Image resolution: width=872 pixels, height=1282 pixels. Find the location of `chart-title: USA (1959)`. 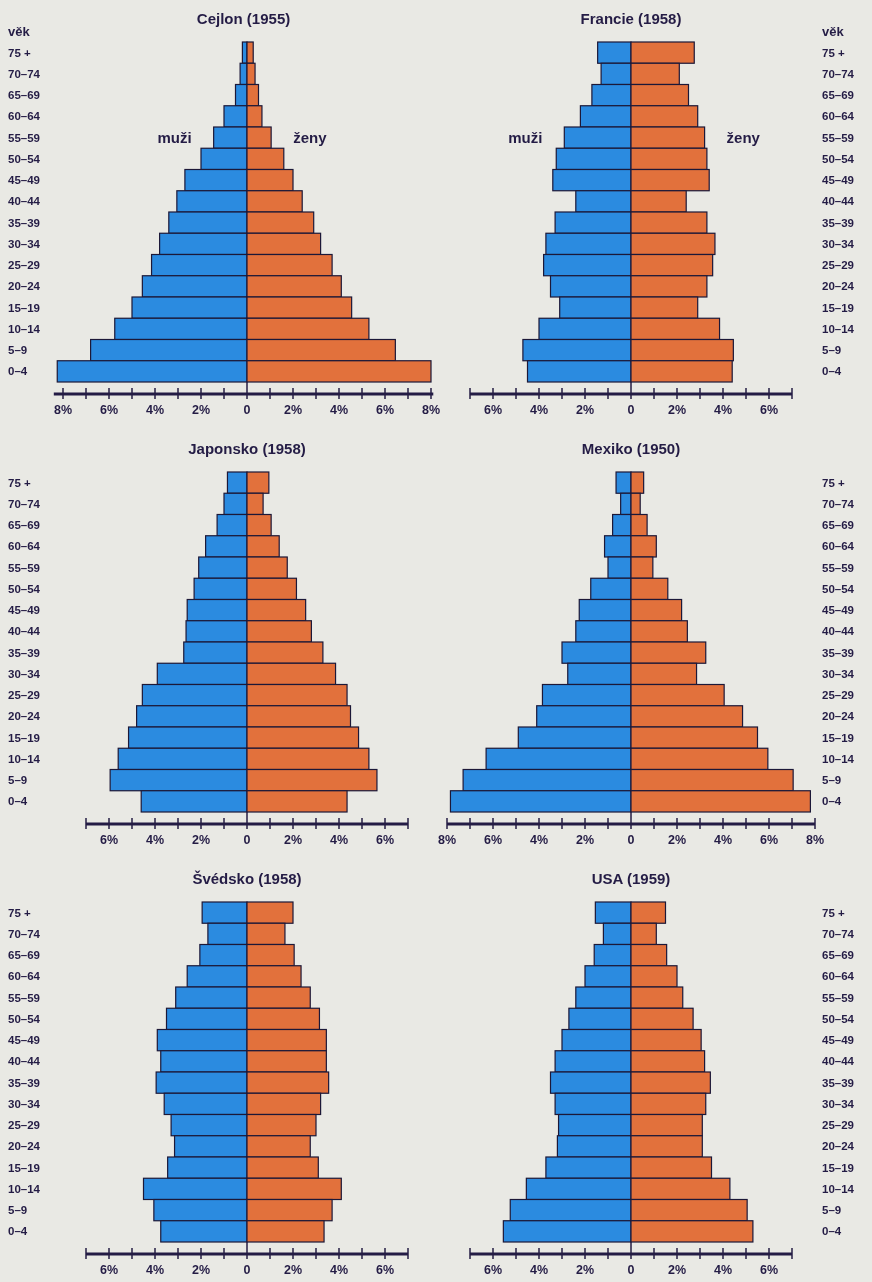

chart-title: USA (1959) is located at coordinates (631, 878).